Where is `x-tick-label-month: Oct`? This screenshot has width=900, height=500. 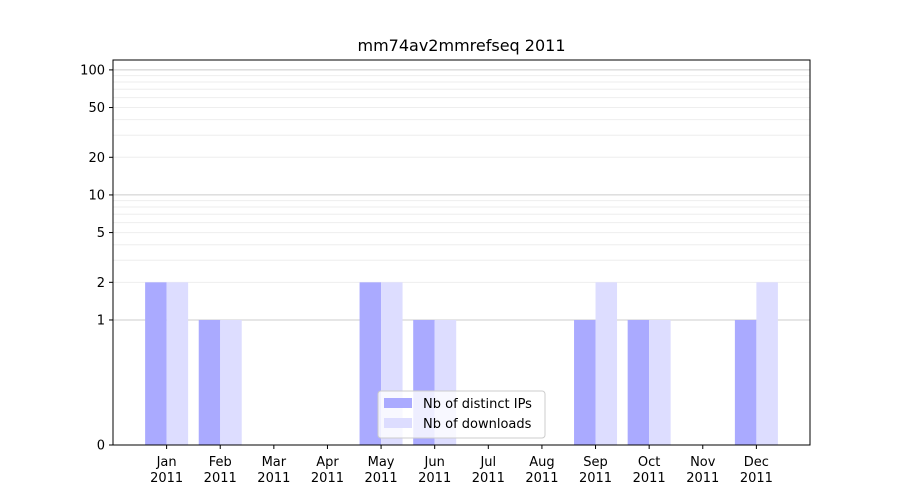
x-tick-label-month: Oct is located at coordinates (649, 462).